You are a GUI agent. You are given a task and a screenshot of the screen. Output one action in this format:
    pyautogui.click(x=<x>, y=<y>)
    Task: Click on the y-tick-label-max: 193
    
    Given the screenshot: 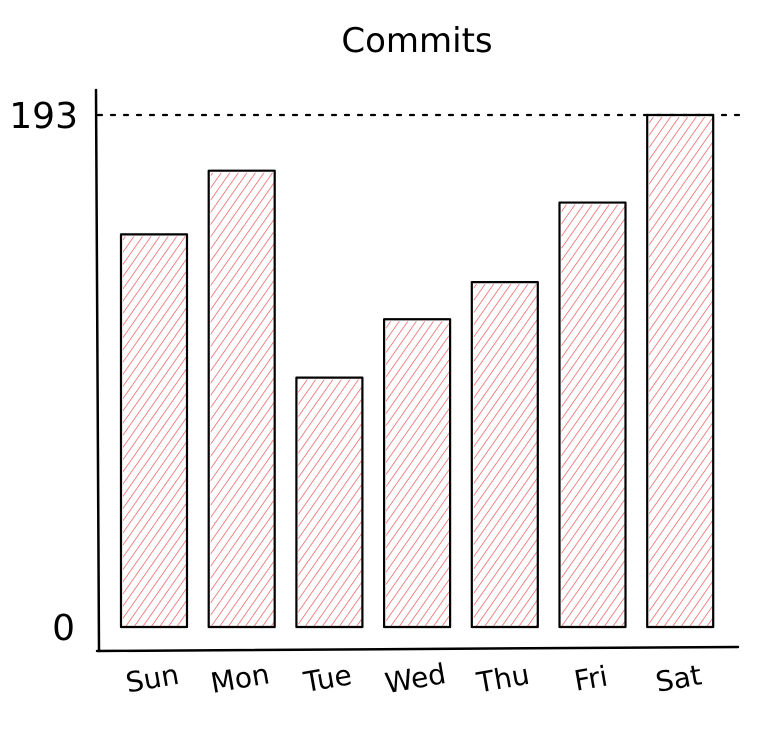 What is the action you would take?
    pyautogui.click(x=43, y=116)
    